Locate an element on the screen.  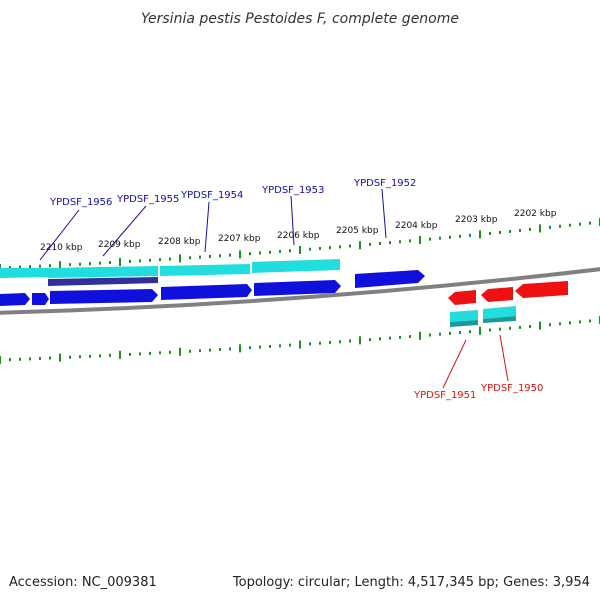
scale-label-2206: 2206 kbp is located at coordinates (298, 236).